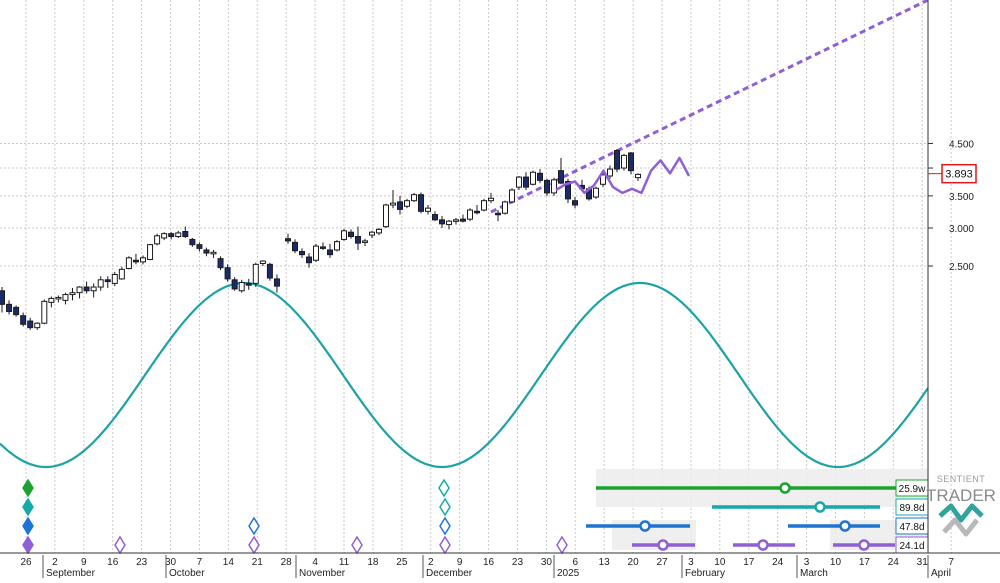 The height and width of the screenshot is (583, 1000). What do you see at coordinates (634, 562) in the screenshot?
I see `x-tick-label: 20` at bounding box center [634, 562].